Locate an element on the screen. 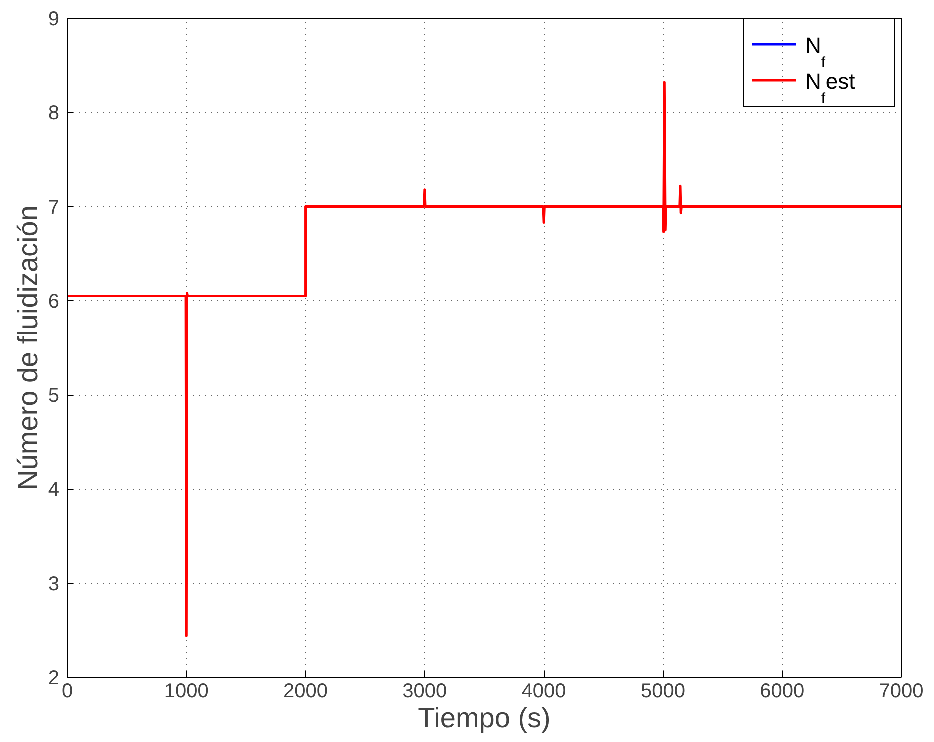 This screenshot has height=742, width=934. x-tick-label: 4000 is located at coordinates (544, 691).